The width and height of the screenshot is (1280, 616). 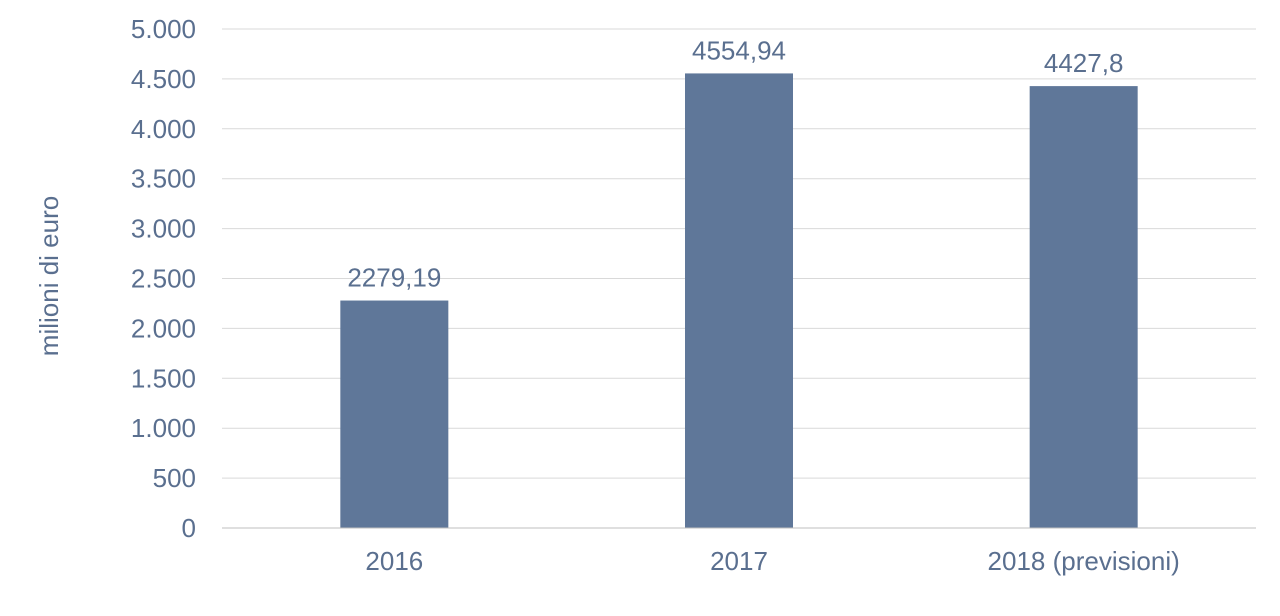 What do you see at coordinates (163, 79) in the screenshot?
I see `y-tick-label: 4.500` at bounding box center [163, 79].